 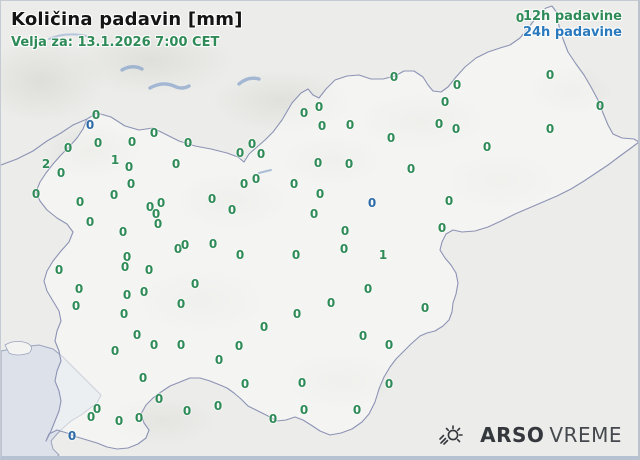 What do you see at coordinates (585, 435) in the screenshot?
I see `brand-text-regular: VREME` at bounding box center [585, 435].